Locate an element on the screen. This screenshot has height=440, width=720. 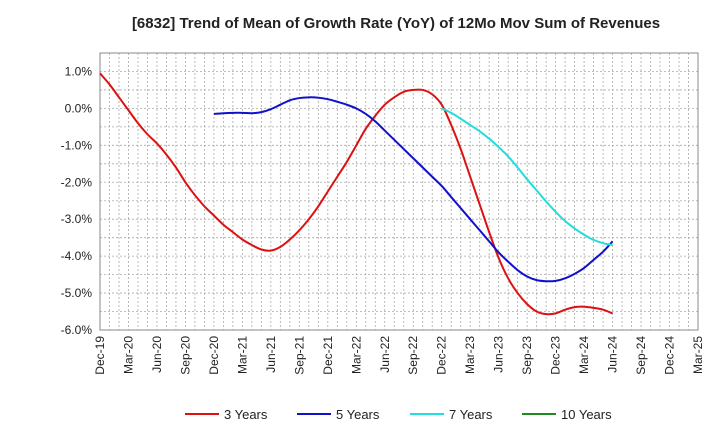
y-tick-label: -6.0% is located at coordinates (77, 330).